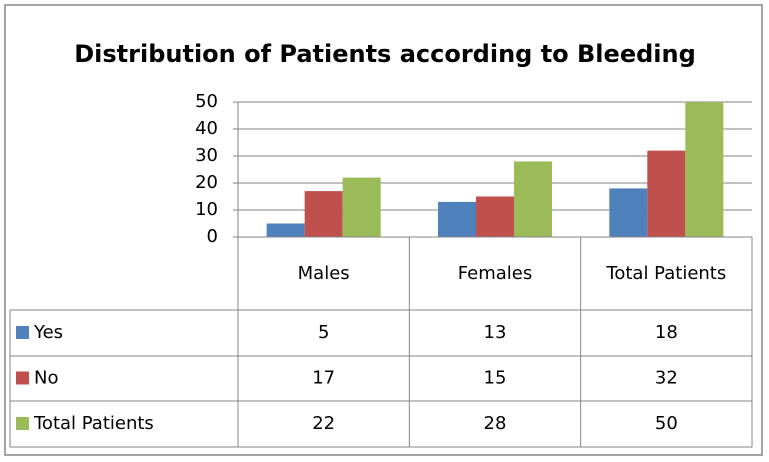 This screenshot has height=462, width=769. What do you see at coordinates (495, 423) in the screenshot?
I see `table-value: 28` at bounding box center [495, 423].